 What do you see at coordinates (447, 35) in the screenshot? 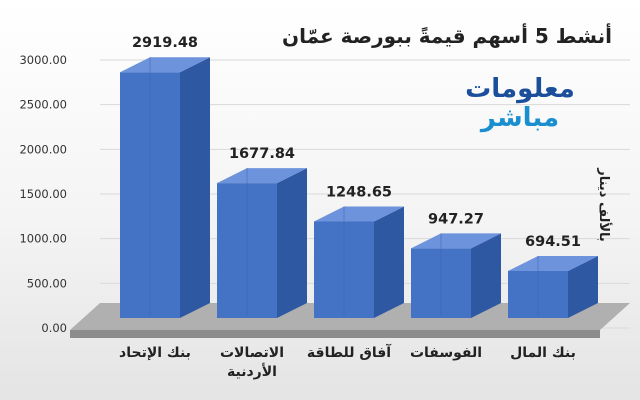
I see `chart-title: أنشط 5 أسهم قيمةً ببورصة عمّان` at bounding box center [447, 35].